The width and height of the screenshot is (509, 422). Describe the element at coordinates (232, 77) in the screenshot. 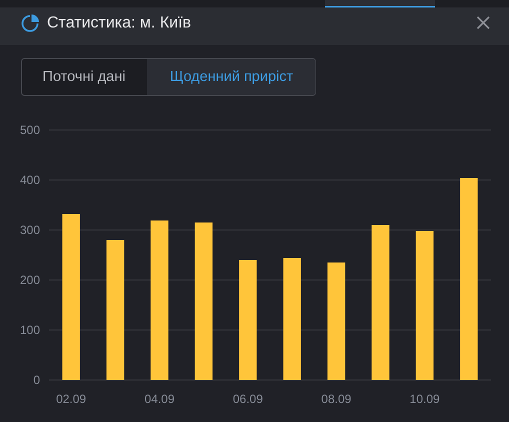

I see `text: Щоденний приріст` at that location.